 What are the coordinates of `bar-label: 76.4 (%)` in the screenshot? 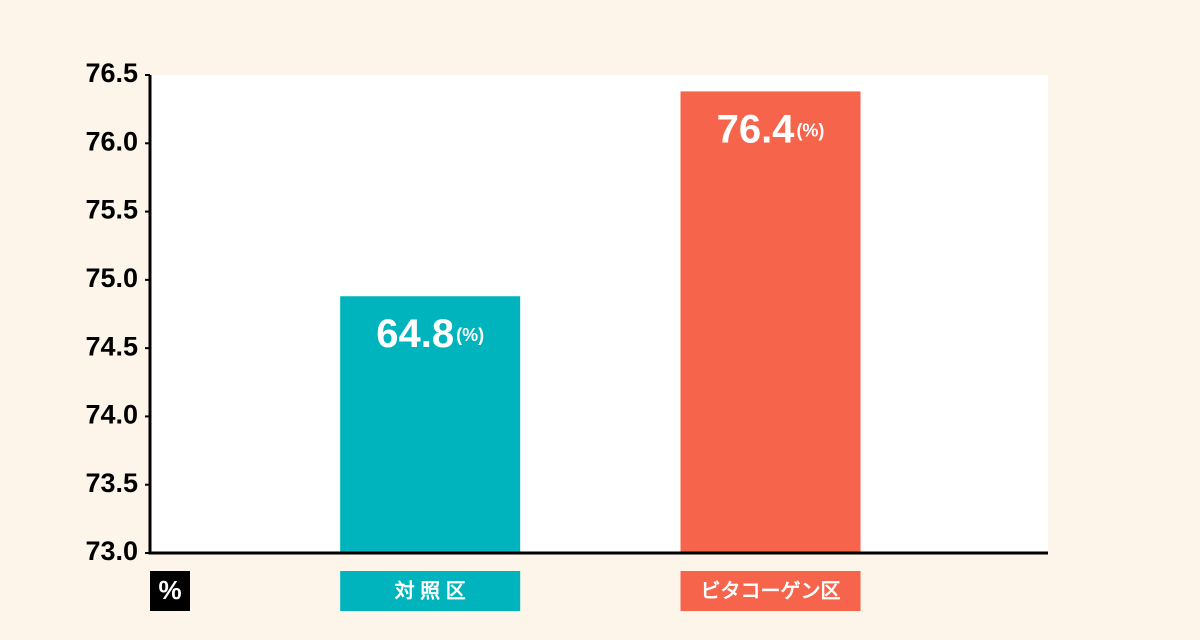 It's located at (771, 129).